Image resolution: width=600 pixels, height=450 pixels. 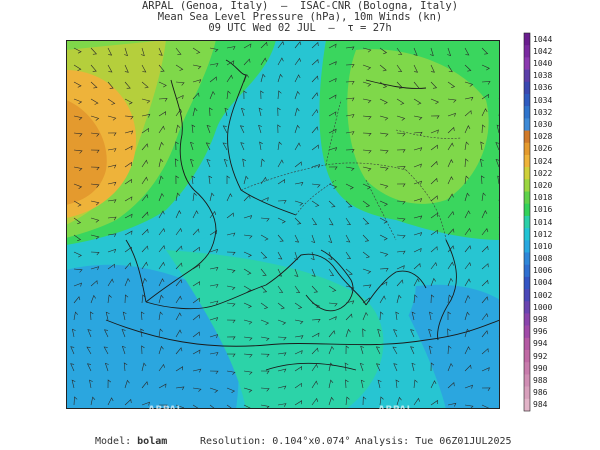 What do you see at coordinates (113, 441) in the screenshot?
I see `model-label: Model:` at bounding box center [113, 441].